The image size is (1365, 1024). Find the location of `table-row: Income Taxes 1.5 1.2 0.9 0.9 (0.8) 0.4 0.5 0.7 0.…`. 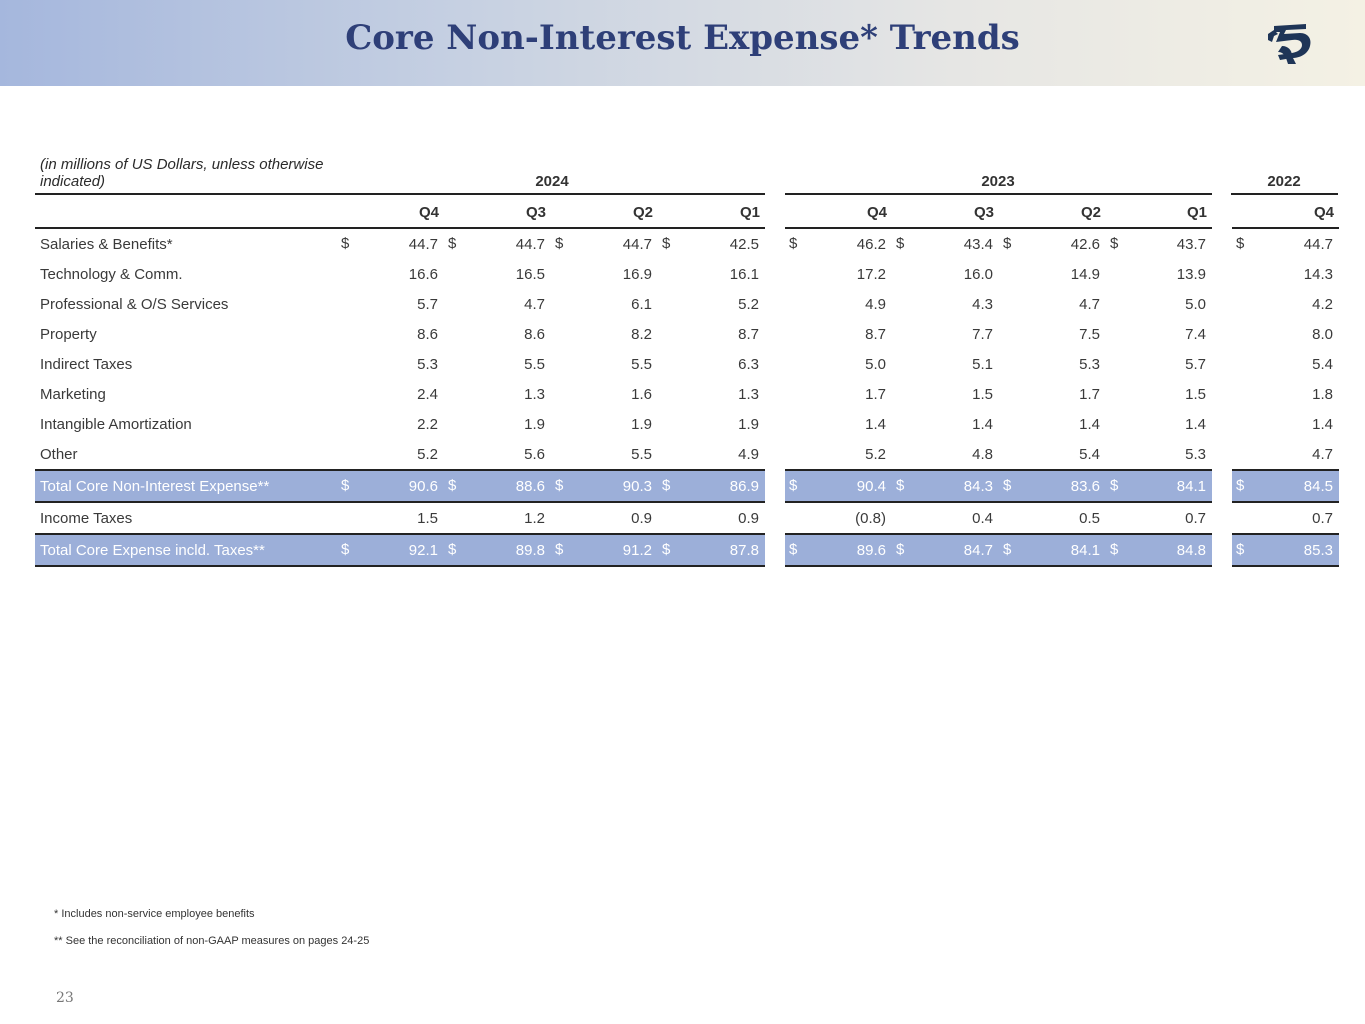

table-row: Income Taxes 1.5 1.2 0.9 0.9 (0.8) 0.4 0.5 0.7 0.… is located at coordinates (687, 518).